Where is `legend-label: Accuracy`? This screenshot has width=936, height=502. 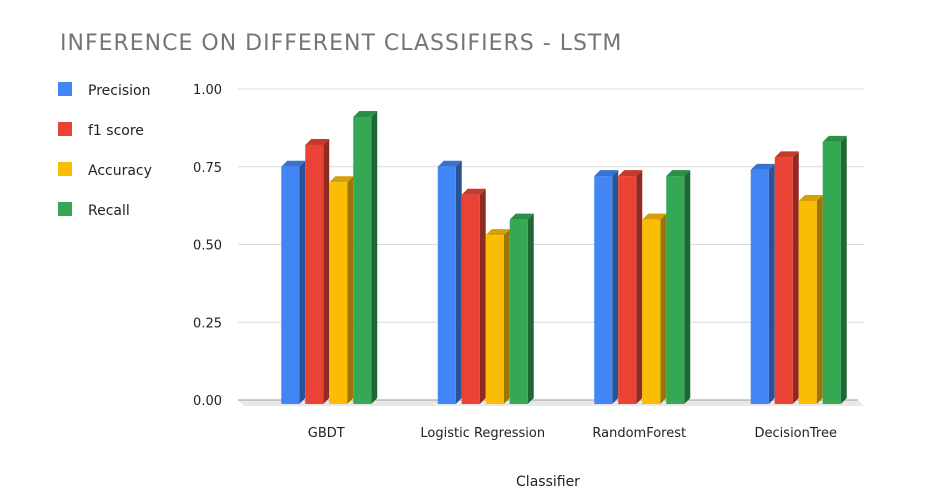
legend-label: Accuracy is located at coordinates (120, 171).